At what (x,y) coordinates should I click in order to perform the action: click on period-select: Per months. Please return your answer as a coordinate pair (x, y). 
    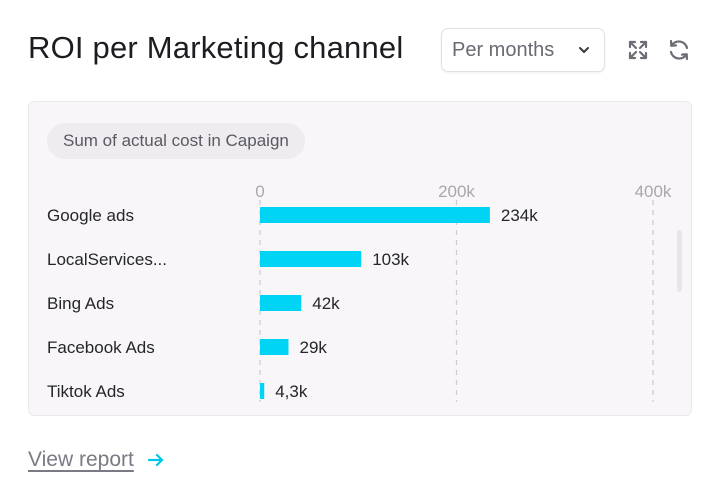
    Looking at the image, I should click on (523, 50).